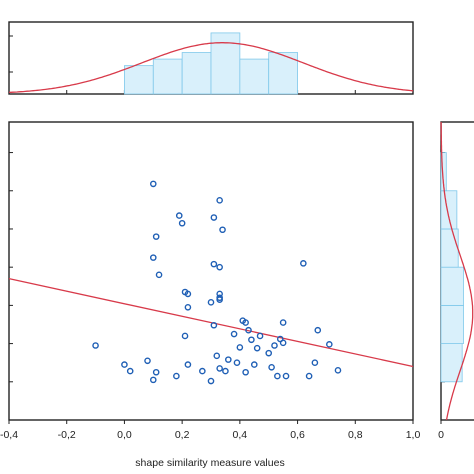 The image size is (474, 474). I want to click on right-hist-x-tick-label: 0, so click(441, 435).